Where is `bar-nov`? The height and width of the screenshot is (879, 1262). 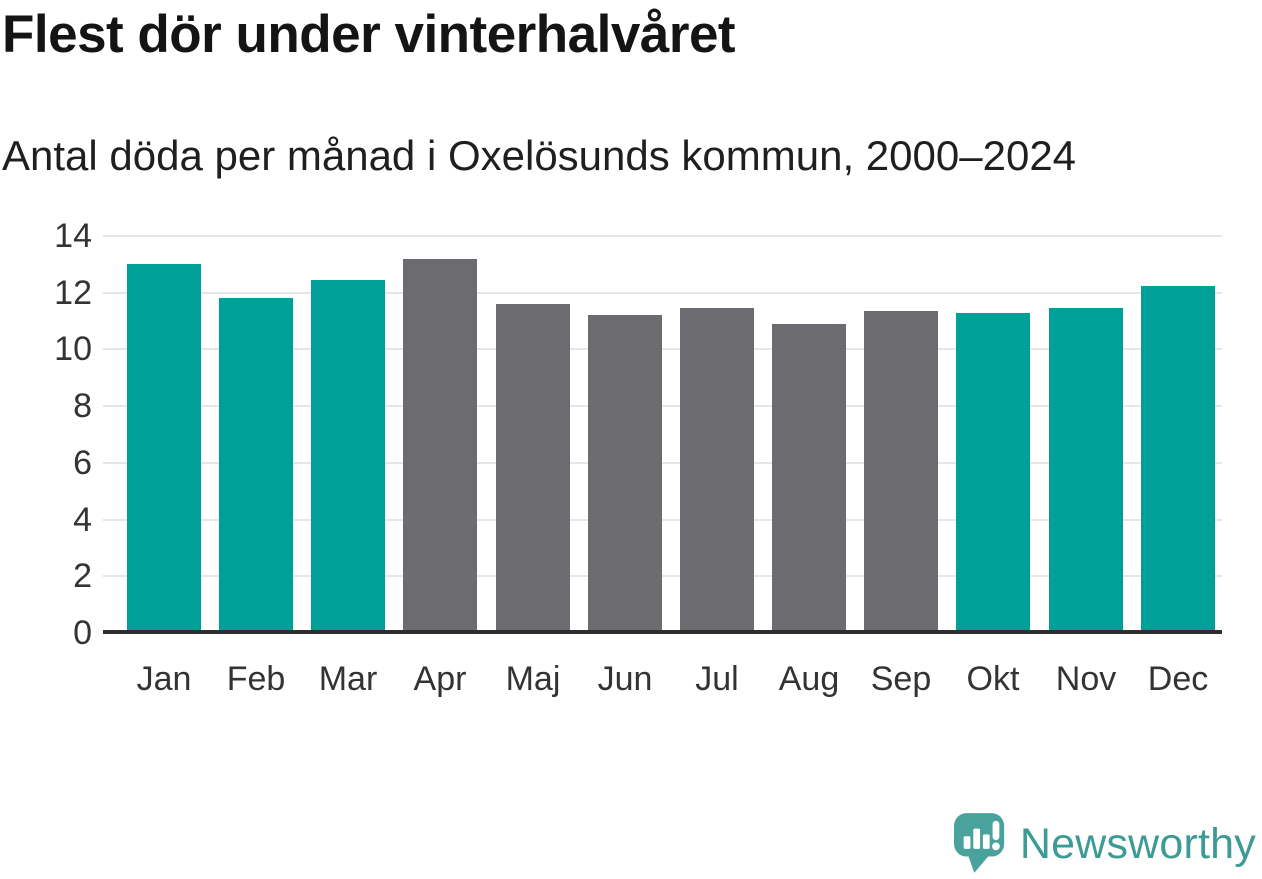
bar-nov is located at coordinates (1086, 470).